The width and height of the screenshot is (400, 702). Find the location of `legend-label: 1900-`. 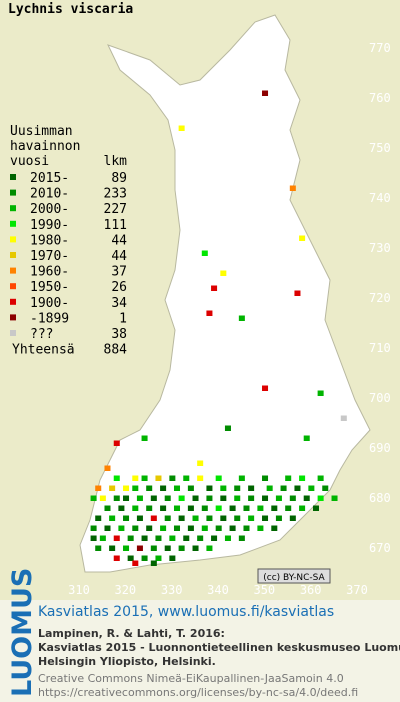

legend-label: 1900- is located at coordinates (49, 303).